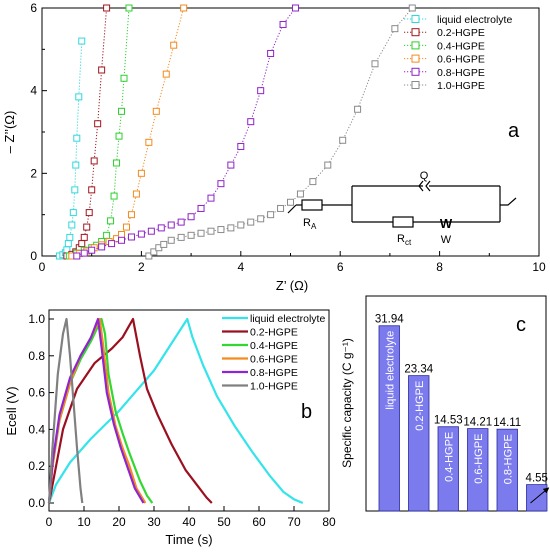 The width and height of the screenshot is (550, 552). What do you see at coordinates (36, 393) in the screenshot?
I see `panel-b-y-tick-label: 0.6` at bounding box center [36, 393].